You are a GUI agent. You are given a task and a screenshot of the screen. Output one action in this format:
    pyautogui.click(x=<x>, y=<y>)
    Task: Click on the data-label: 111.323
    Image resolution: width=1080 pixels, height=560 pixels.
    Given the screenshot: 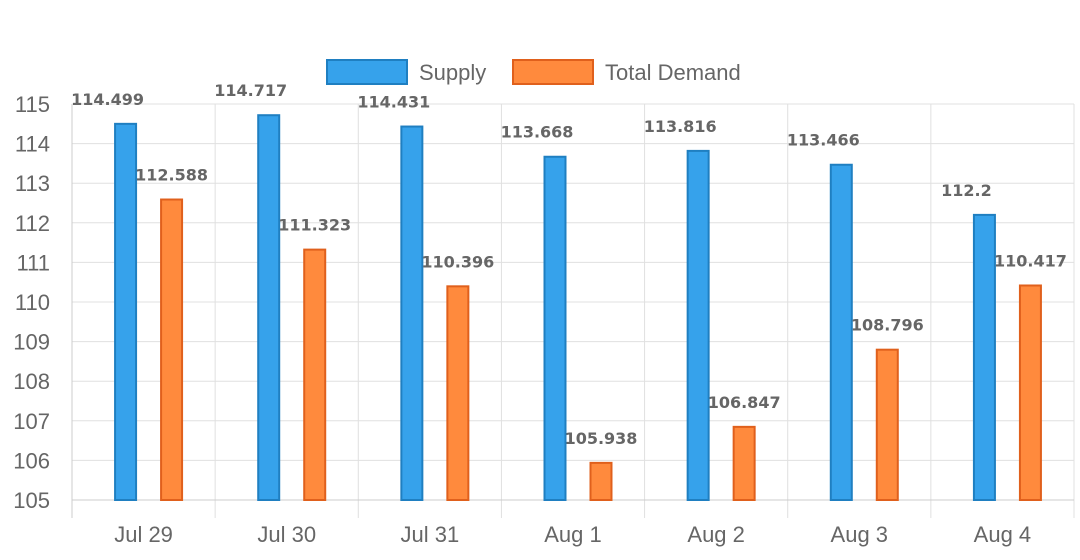 What is the action you would take?
    pyautogui.click(x=314, y=225)
    